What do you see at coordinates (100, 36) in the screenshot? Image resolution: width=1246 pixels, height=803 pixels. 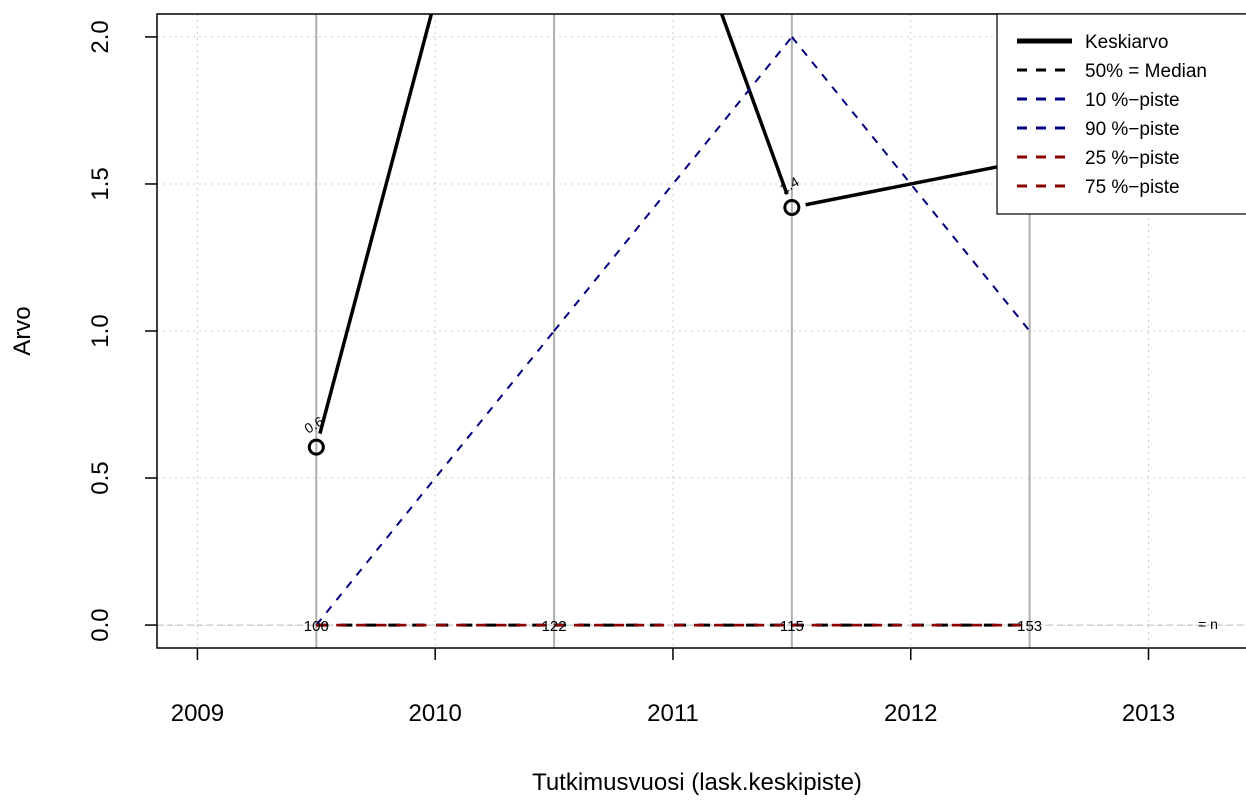 I see `y-tick-label: 2.0` at bounding box center [100, 36].